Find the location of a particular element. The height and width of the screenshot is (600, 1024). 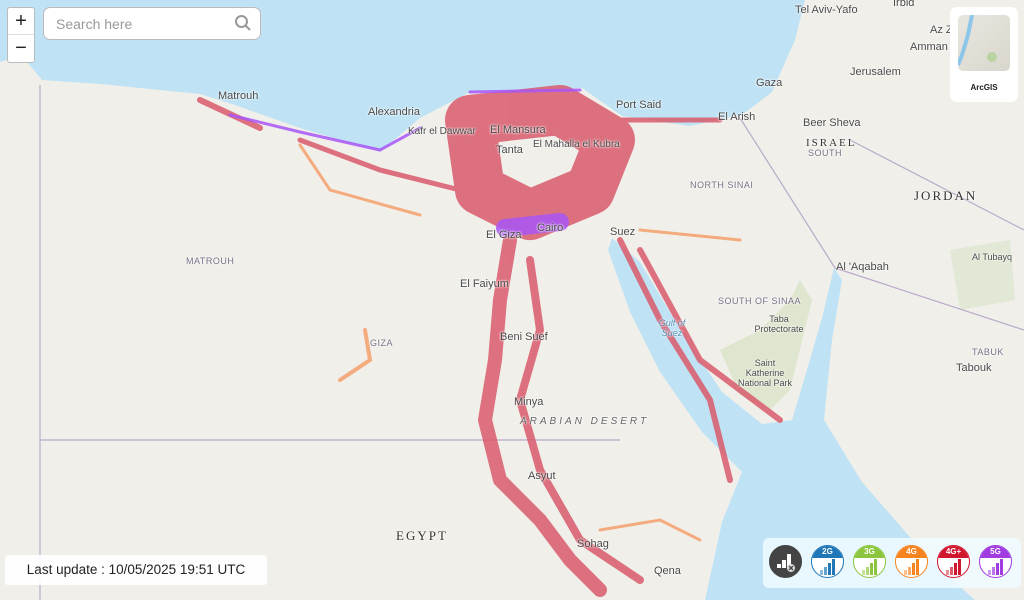

map-label-st-katherine: Saint Katherine National Park is located at coordinates (765, 373).